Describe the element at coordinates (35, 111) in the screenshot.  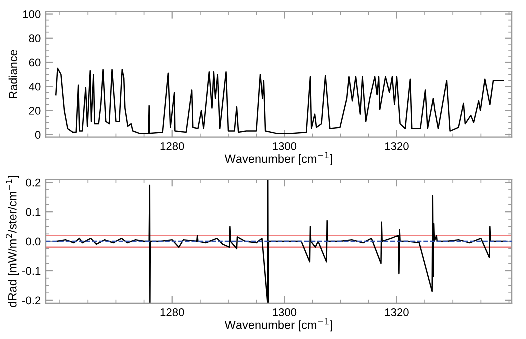
I see `y-tick-label: 20` at that location.